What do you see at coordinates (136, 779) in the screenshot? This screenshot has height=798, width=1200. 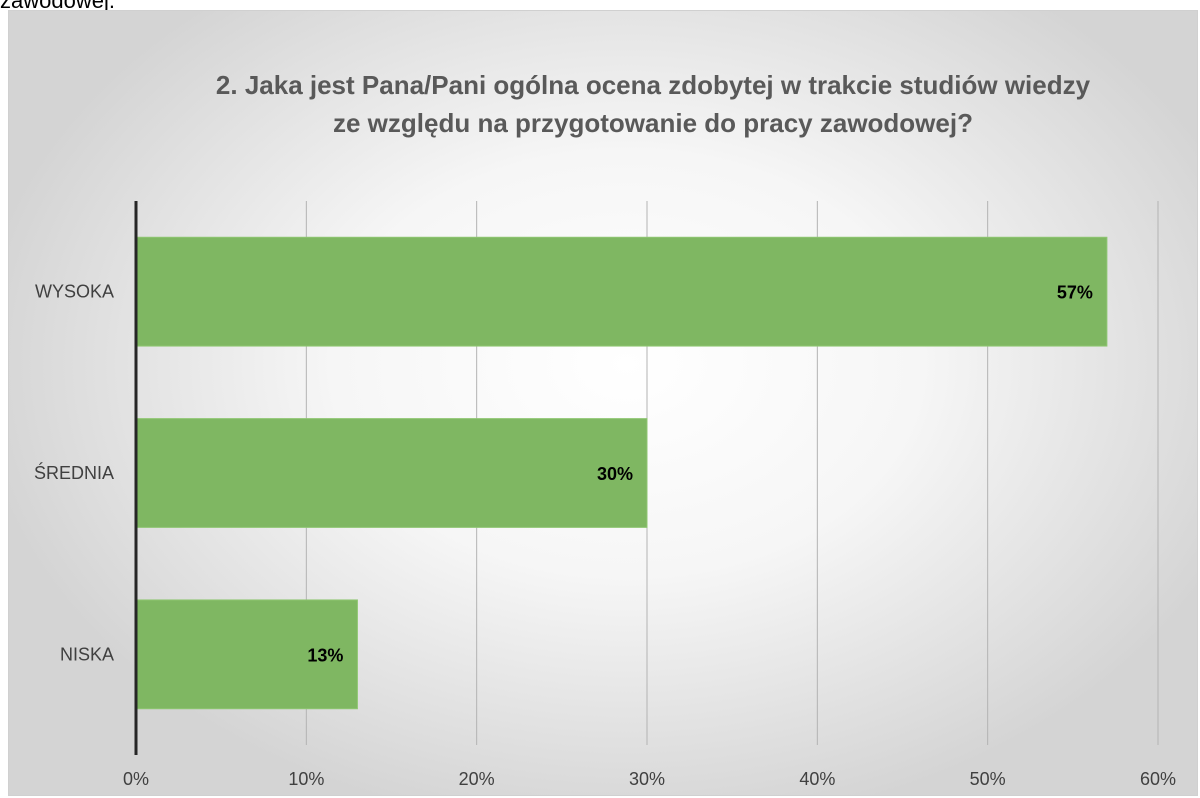 I see `x-tick-label: 0%` at bounding box center [136, 779].